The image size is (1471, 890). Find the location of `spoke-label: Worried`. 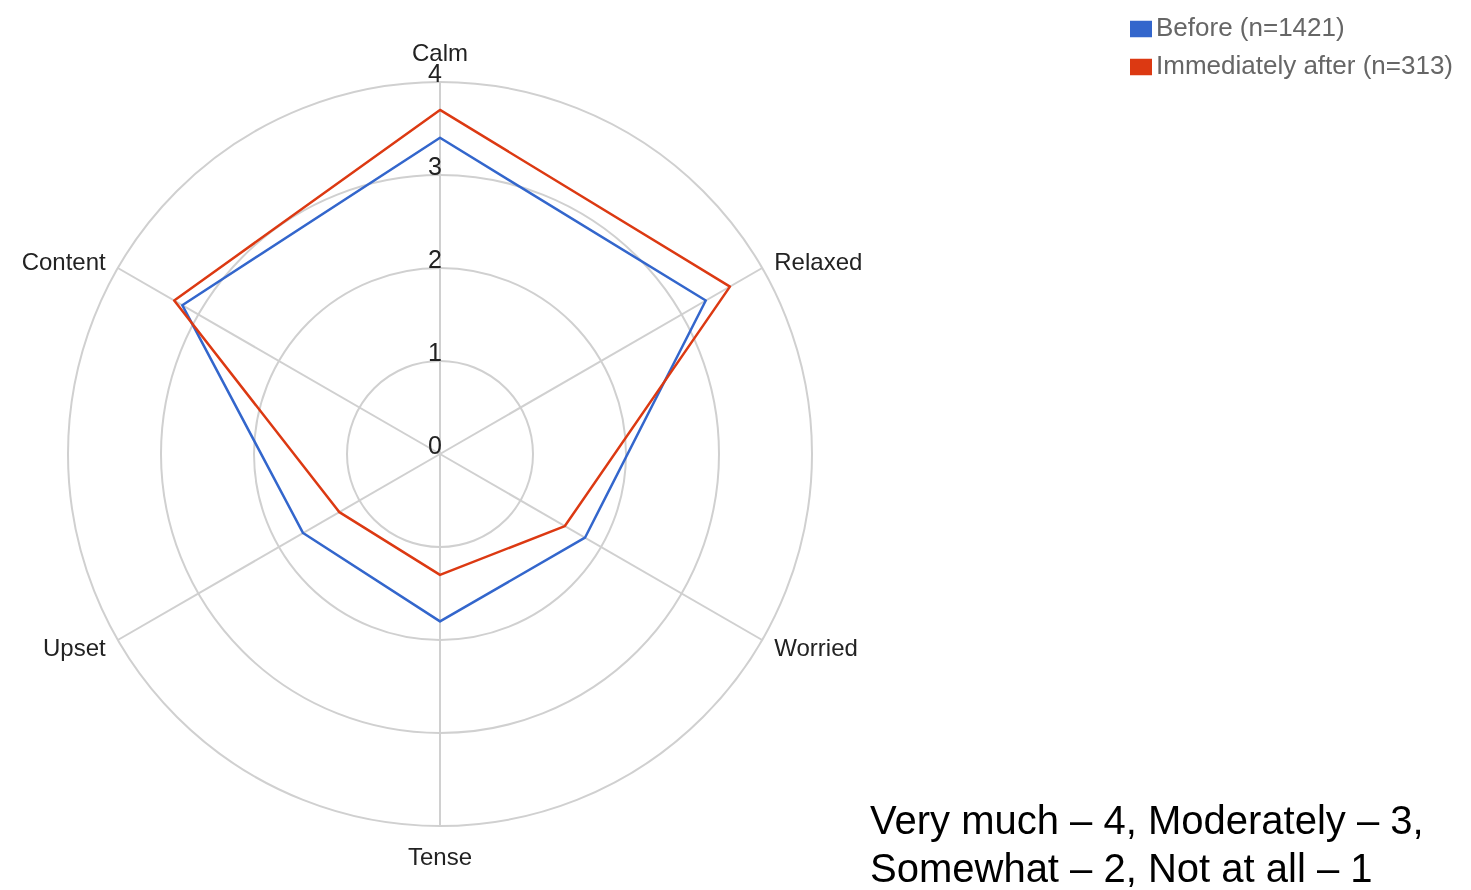

spoke-label: Worried is located at coordinates (816, 647).